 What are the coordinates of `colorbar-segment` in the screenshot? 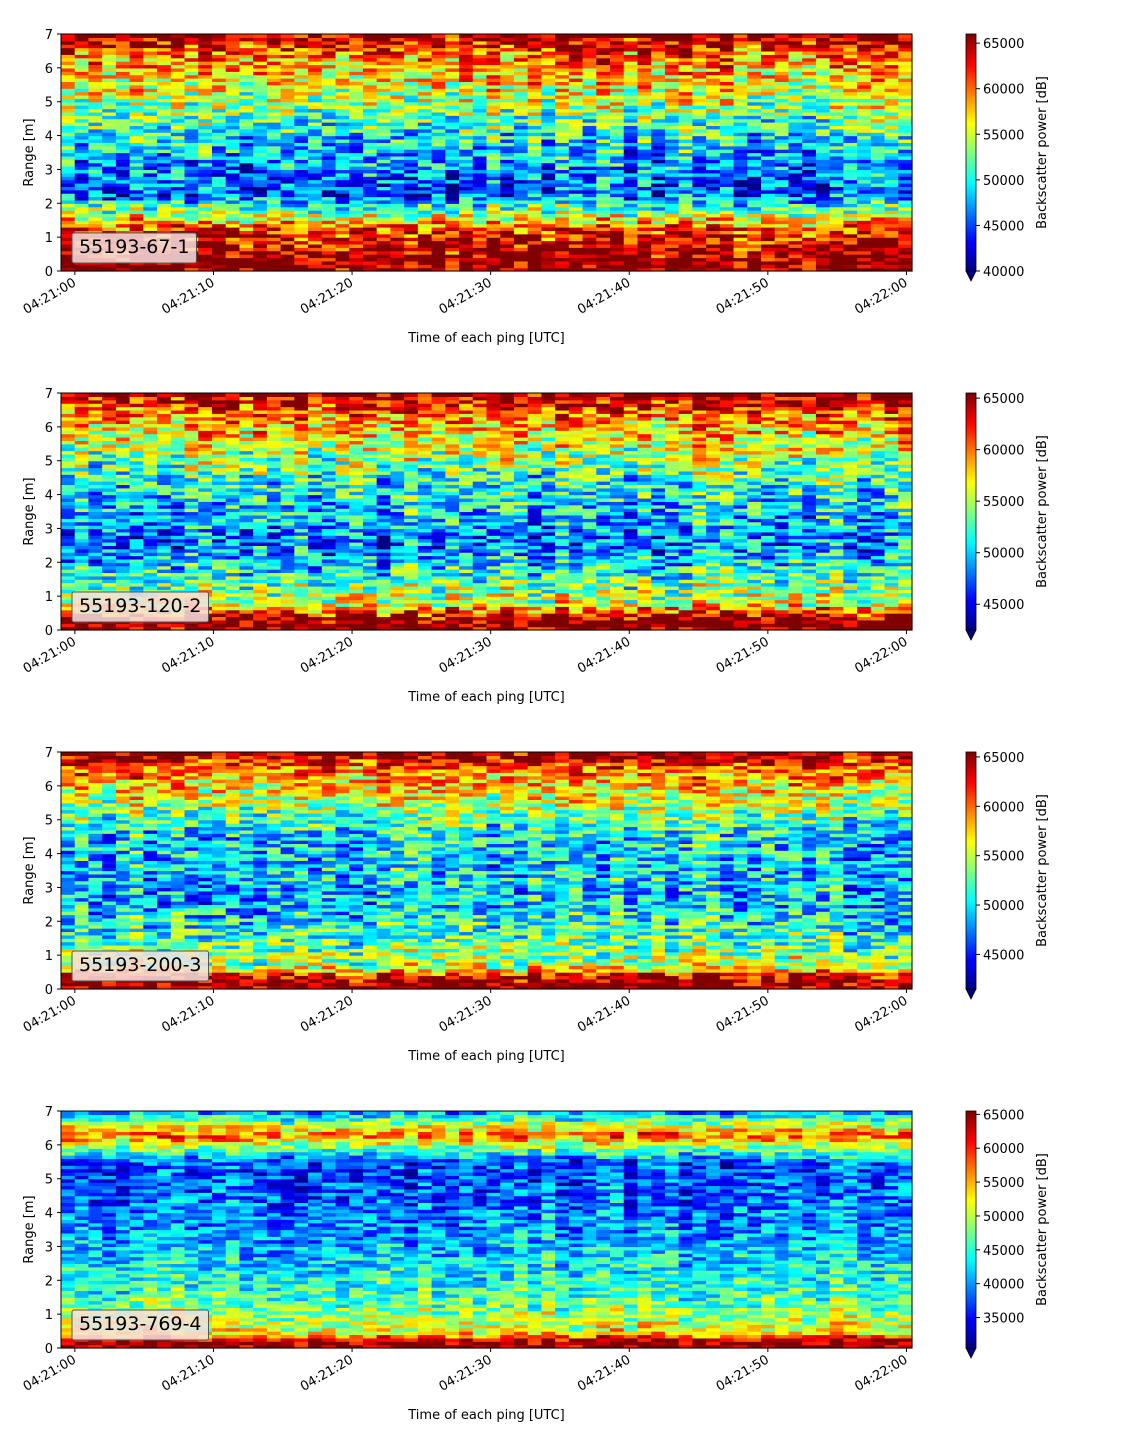 It's located at (971, 144).